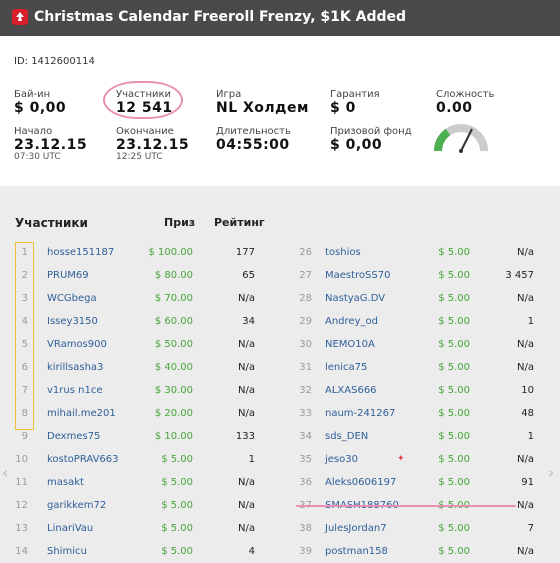  Describe the element at coordinates (305, 321) in the screenshot. I see `rank-number: 29` at that location.